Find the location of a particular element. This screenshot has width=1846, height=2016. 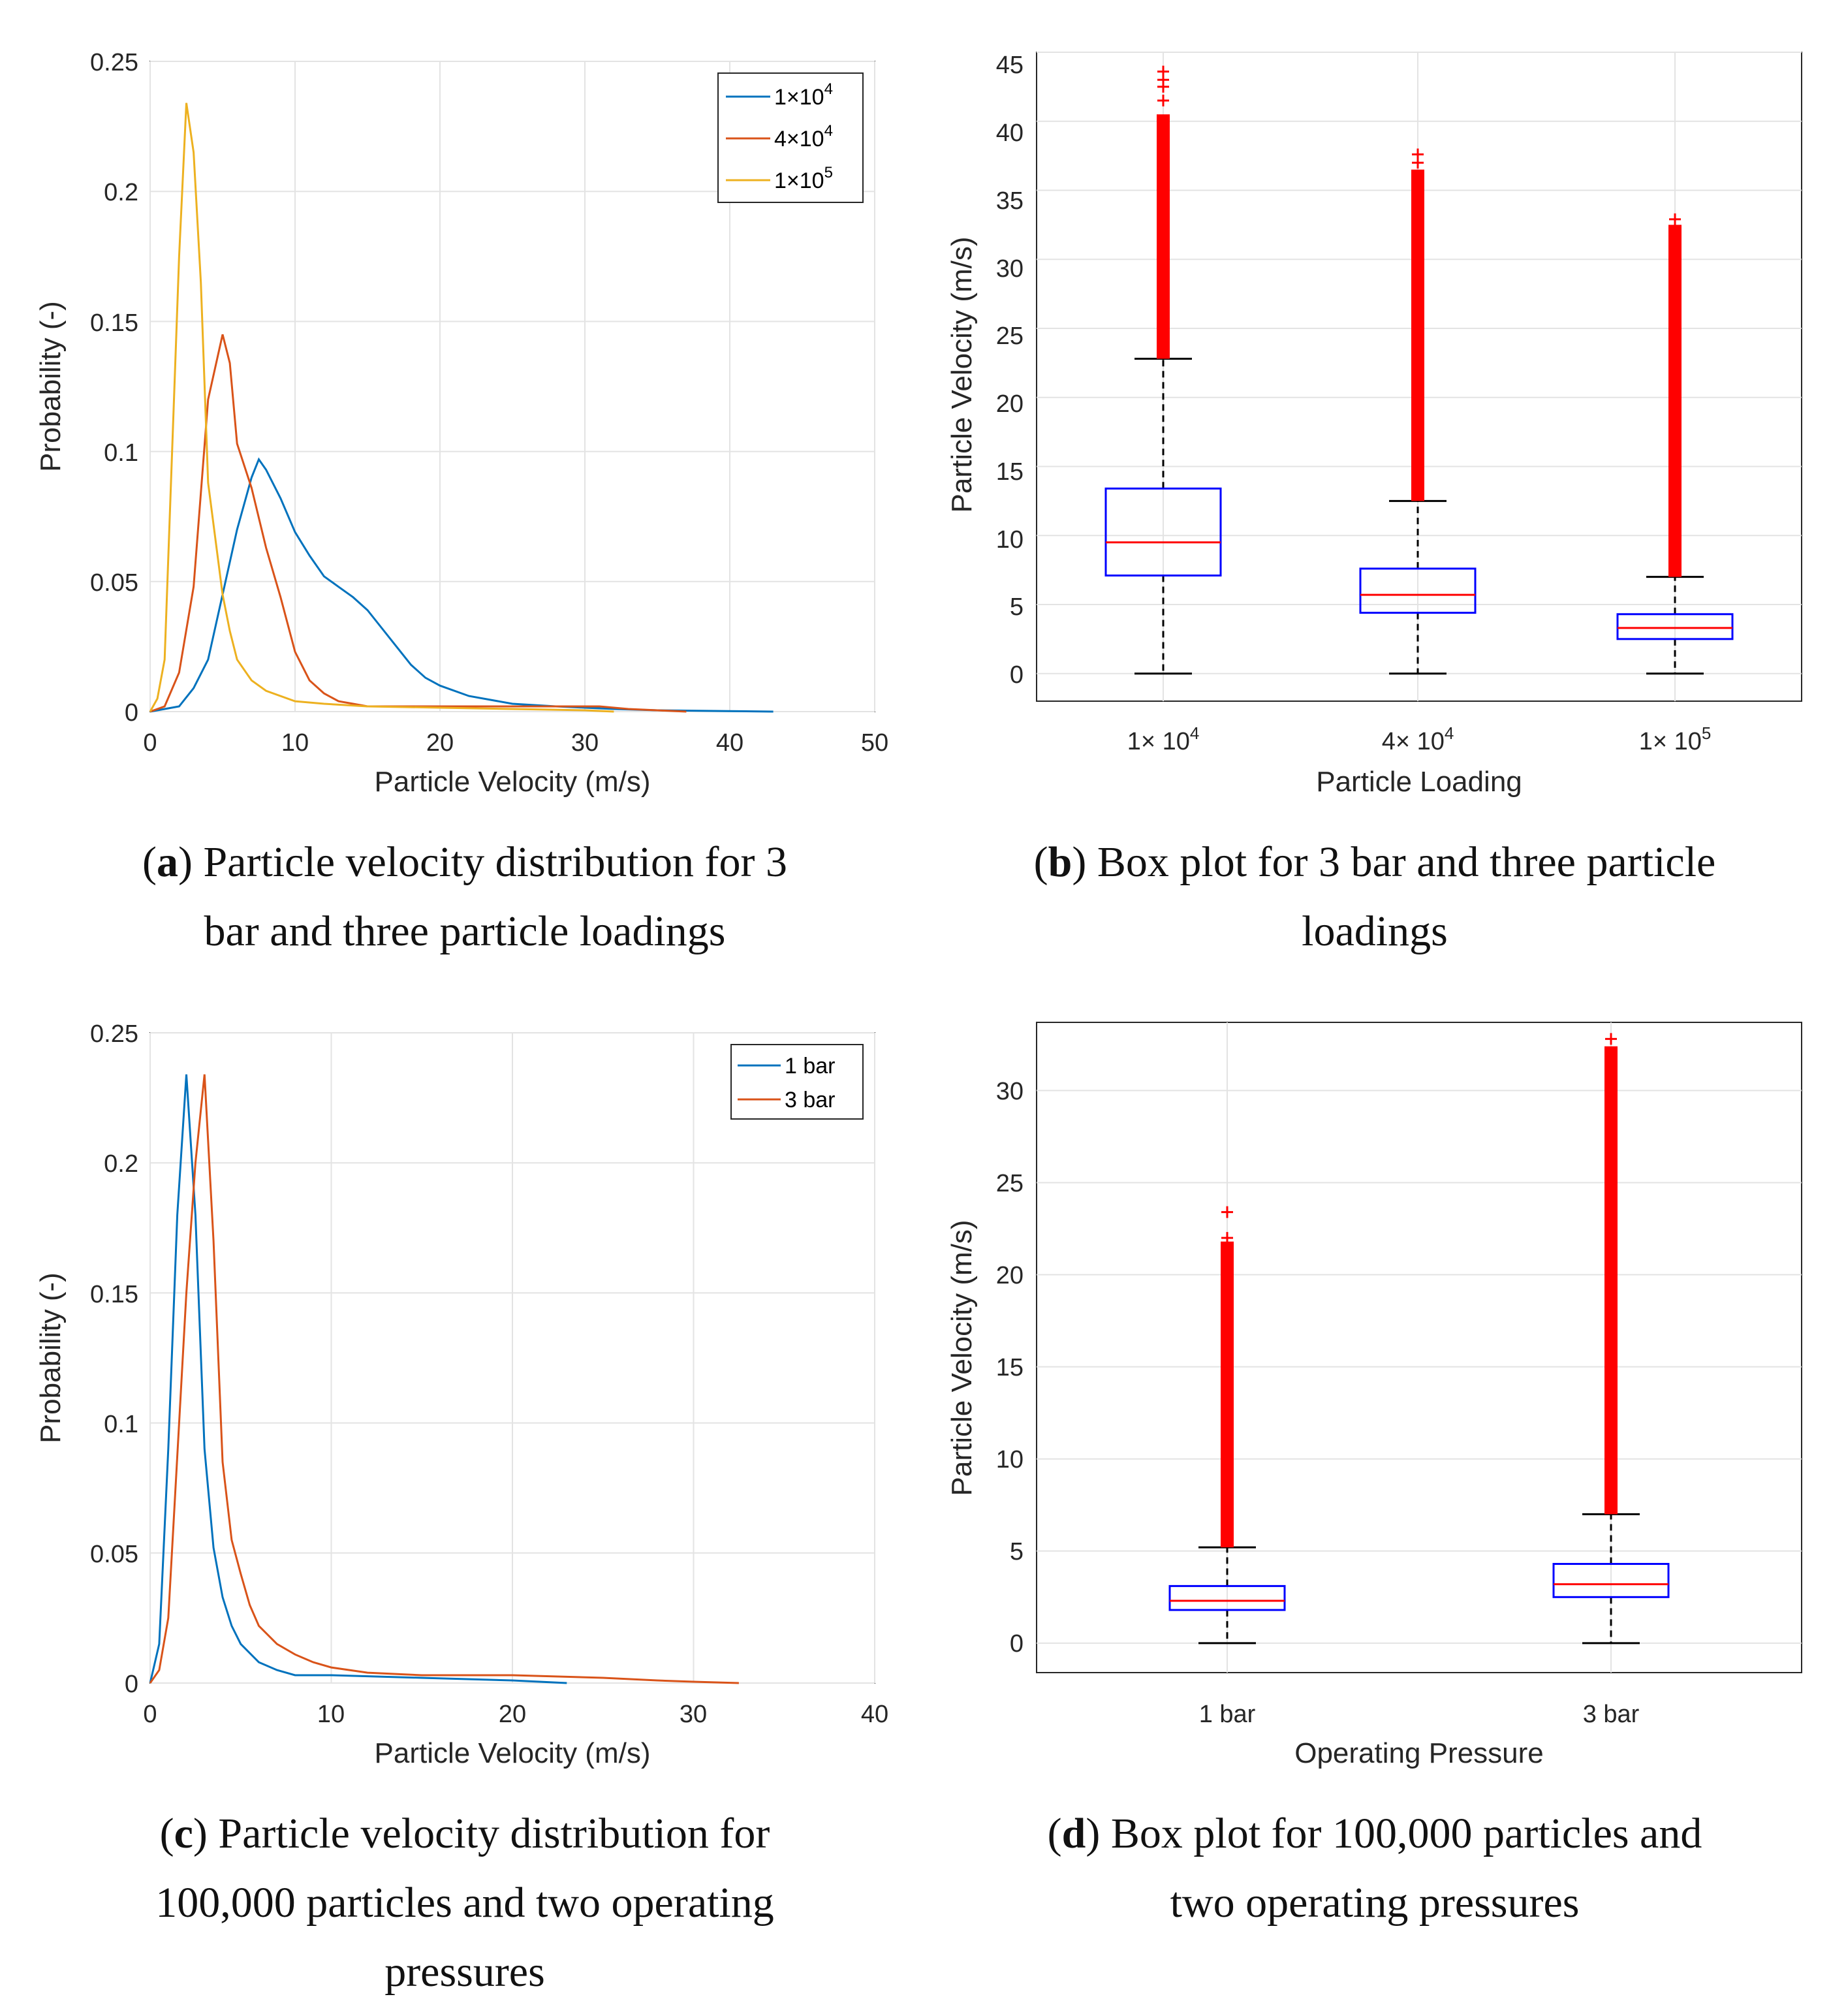

panel-d-y-ticks: 0 5 10 15 20 25 30 is located at coordinates (1010, 1368).